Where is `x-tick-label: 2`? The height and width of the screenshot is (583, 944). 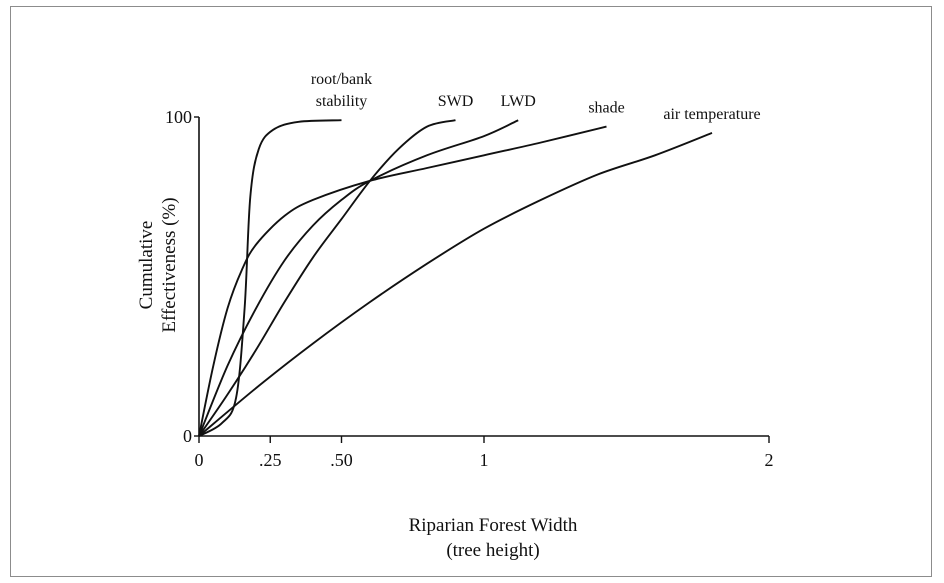
x-tick-label: 2 is located at coordinates (769, 460).